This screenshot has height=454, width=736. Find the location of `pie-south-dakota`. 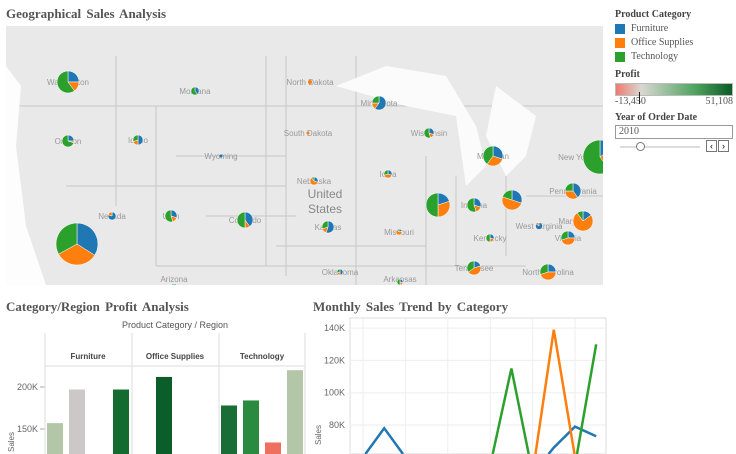

pie-south-dakota is located at coordinates (308, 133).